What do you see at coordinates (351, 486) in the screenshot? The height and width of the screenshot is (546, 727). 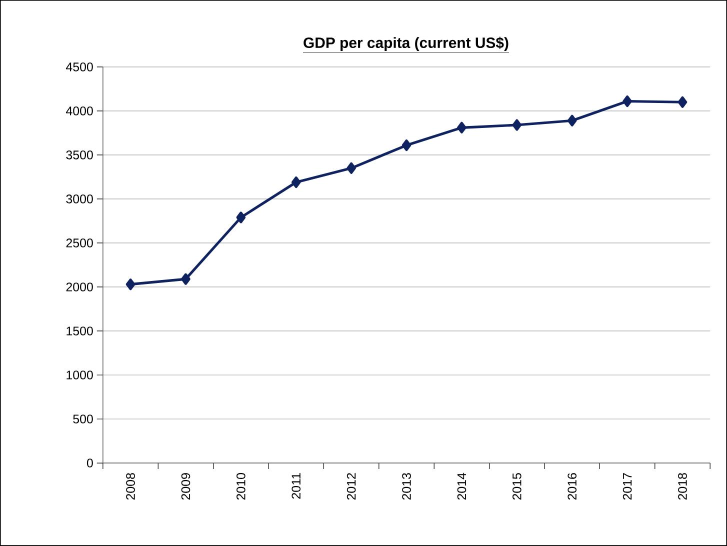 I see `x-tick-label: 2012` at bounding box center [351, 486].